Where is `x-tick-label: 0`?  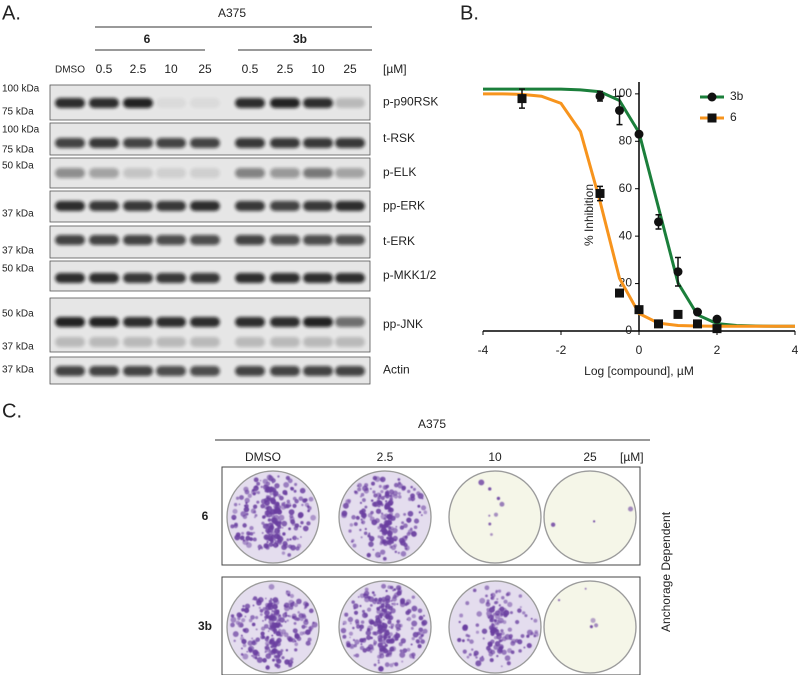 x-tick-label: 0 is located at coordinates (639, 350).